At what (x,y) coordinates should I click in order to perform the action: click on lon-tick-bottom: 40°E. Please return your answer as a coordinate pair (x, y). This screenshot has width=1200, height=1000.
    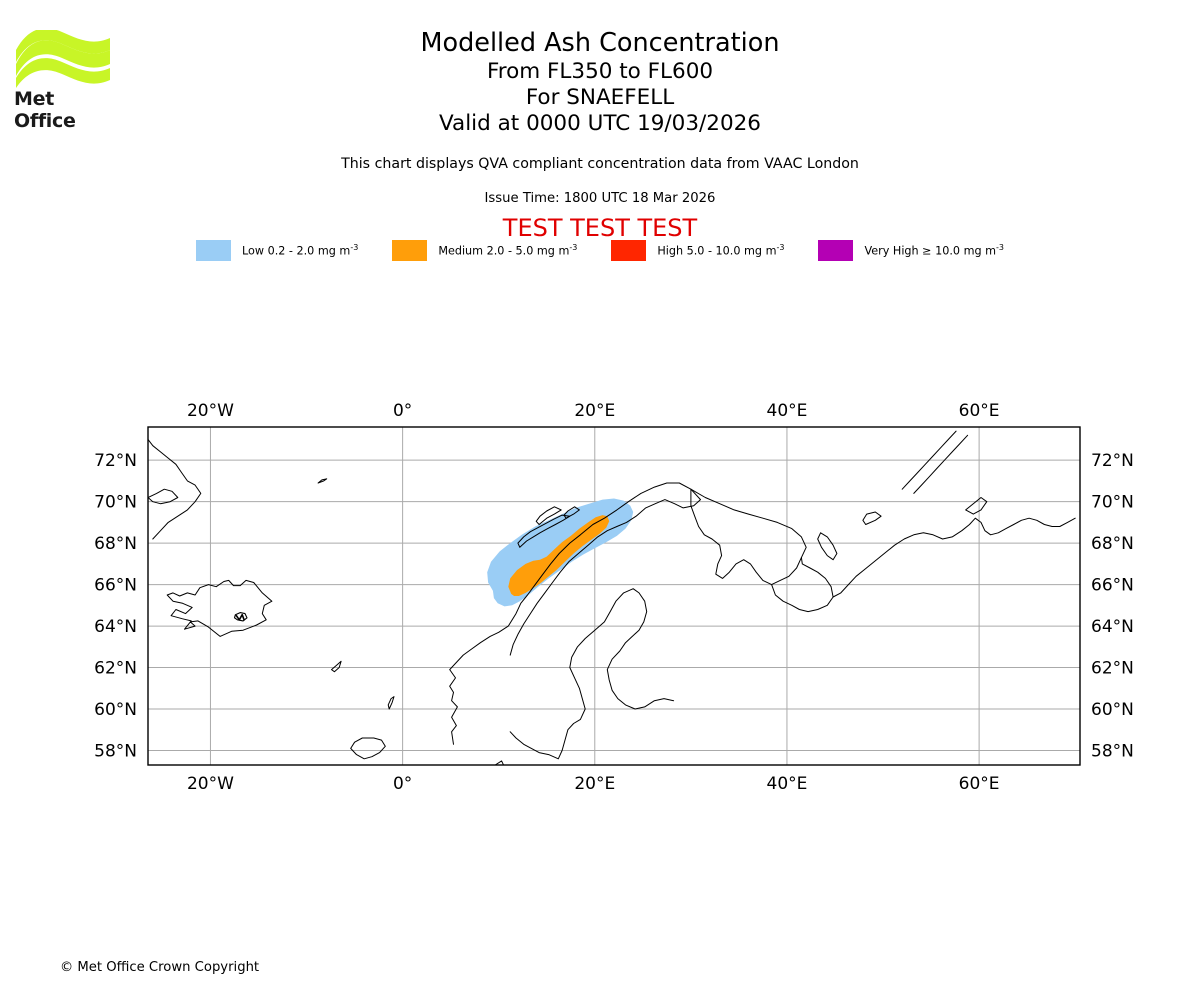
    Looking at the image, I should click on (787, 784).